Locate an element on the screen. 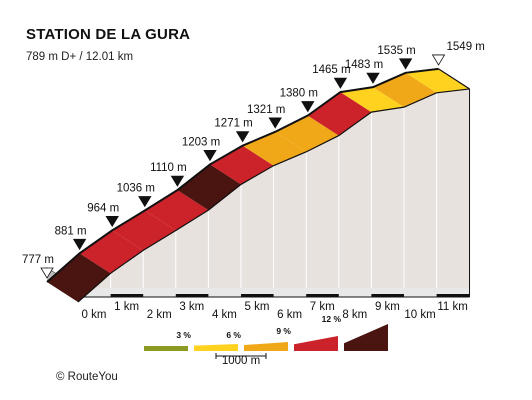 The height and width of the screenshot is (400, 532). elevation-label-11: 1535 m is located at coordinates (396, 51).